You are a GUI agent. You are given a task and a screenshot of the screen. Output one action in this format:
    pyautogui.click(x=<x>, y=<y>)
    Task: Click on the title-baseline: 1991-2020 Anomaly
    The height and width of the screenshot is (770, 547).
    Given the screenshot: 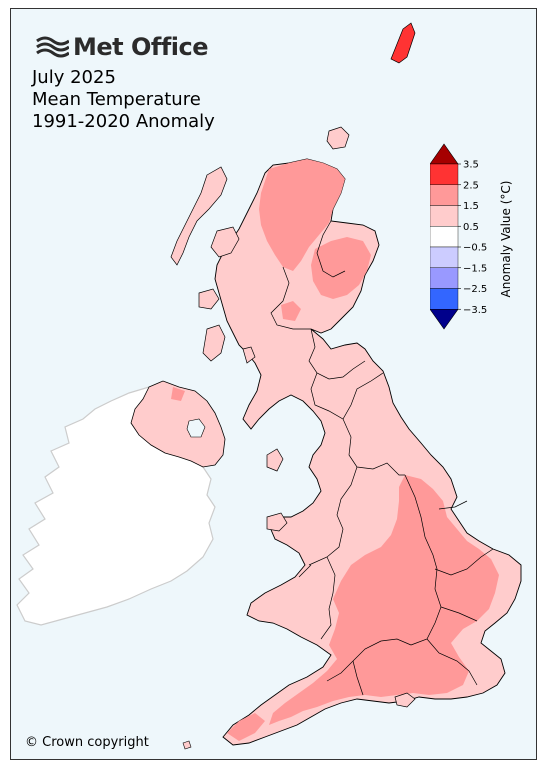 What is the action you would take?
    pyautogui.click(x=123, y=121)
    